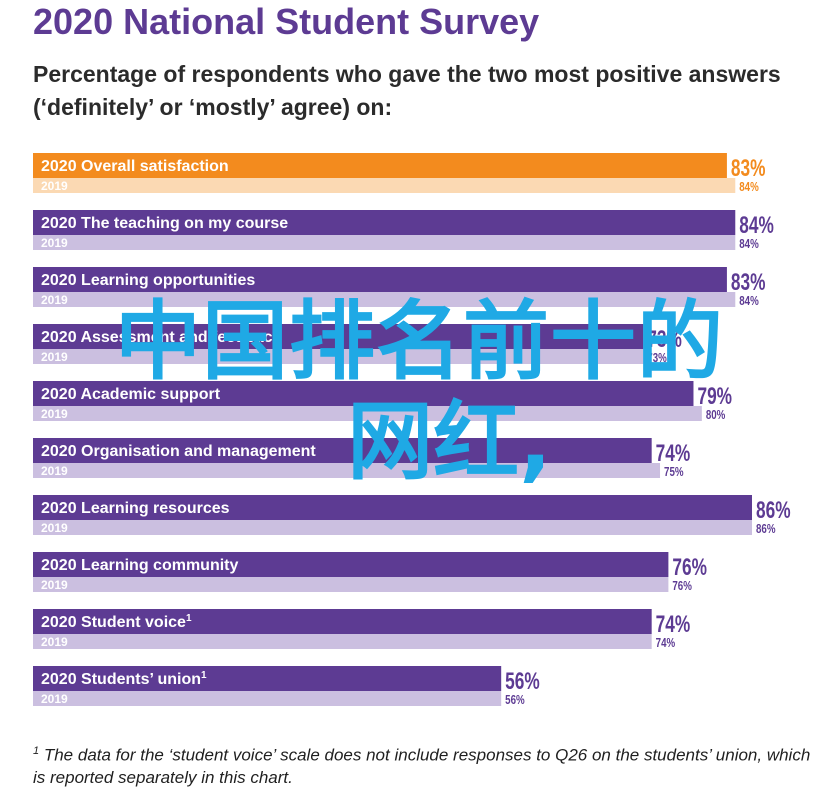 The width and height of the screenshot is (839, 798). Describe the element at coordinates (178, 451) in the screenshot. I see `category-label: 2020 Organisation and management` at that location.